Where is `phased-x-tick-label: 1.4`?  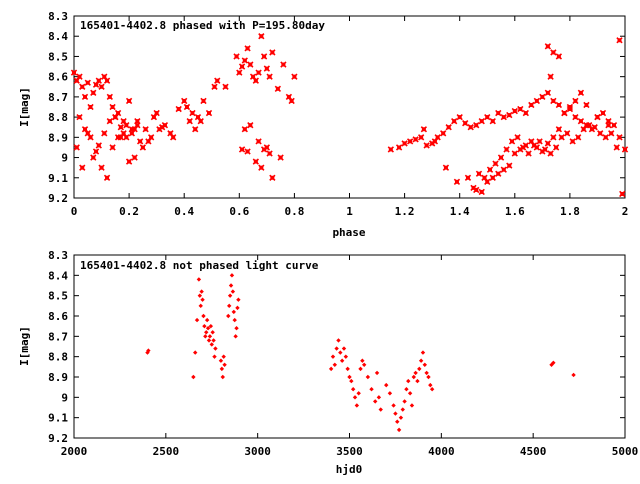
phased-x-tick-label: 1.4 is located at coordinates (460, 211).